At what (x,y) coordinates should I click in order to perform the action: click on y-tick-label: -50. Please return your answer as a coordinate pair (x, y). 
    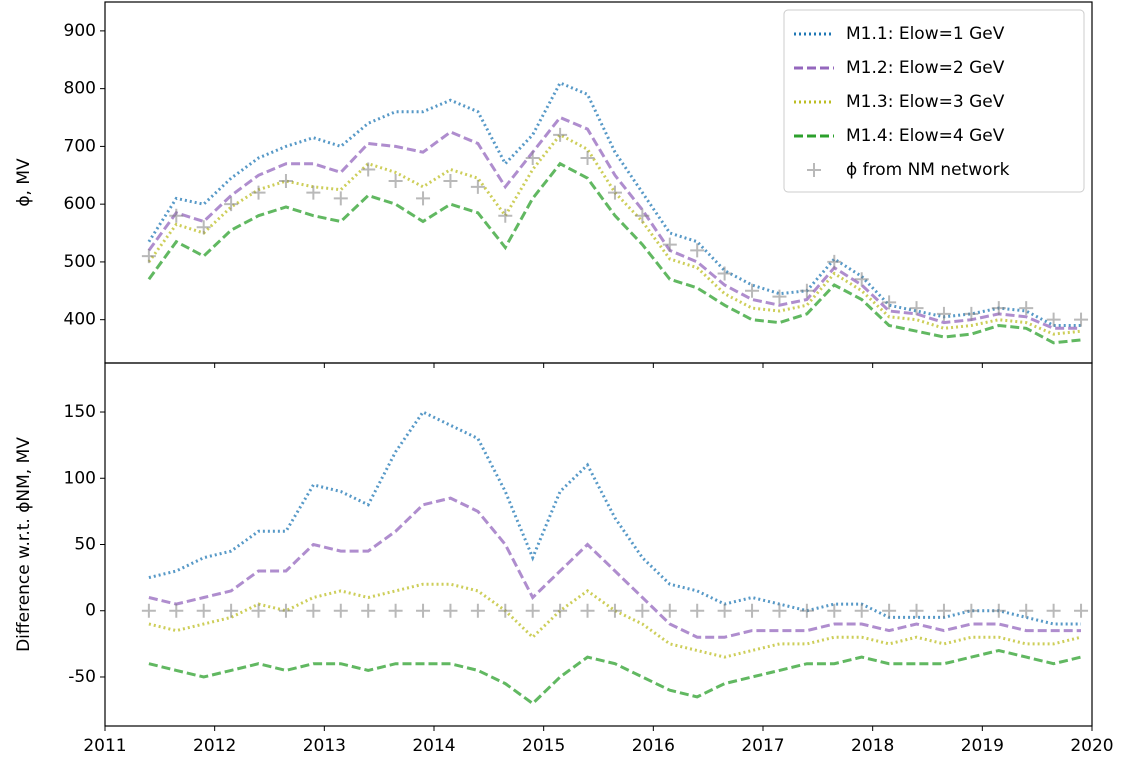
    Looking at the image, I should click on (82, 677).